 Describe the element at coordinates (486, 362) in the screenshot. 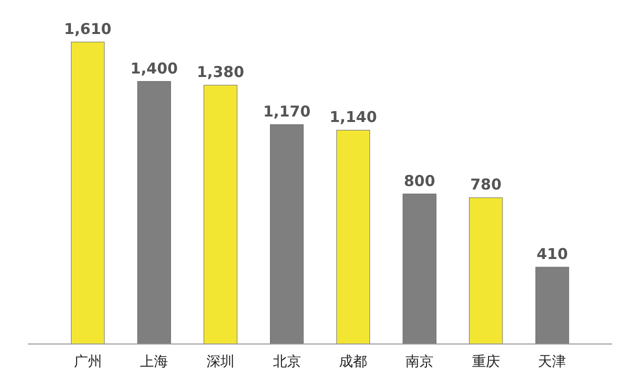

I see `x-tick-label: 重庆` at that location.